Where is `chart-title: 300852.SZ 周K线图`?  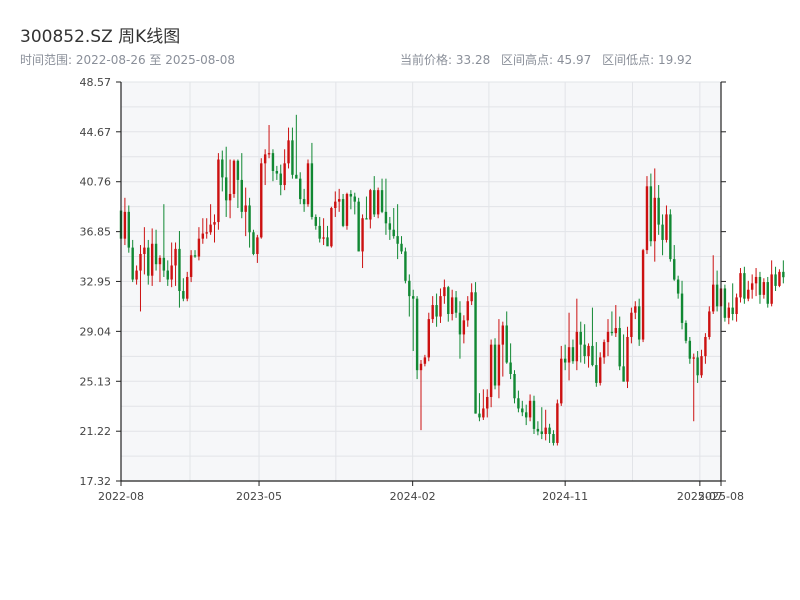 chart-title: 300852.SZ 周K线图 is located at coordinates (100, 37).